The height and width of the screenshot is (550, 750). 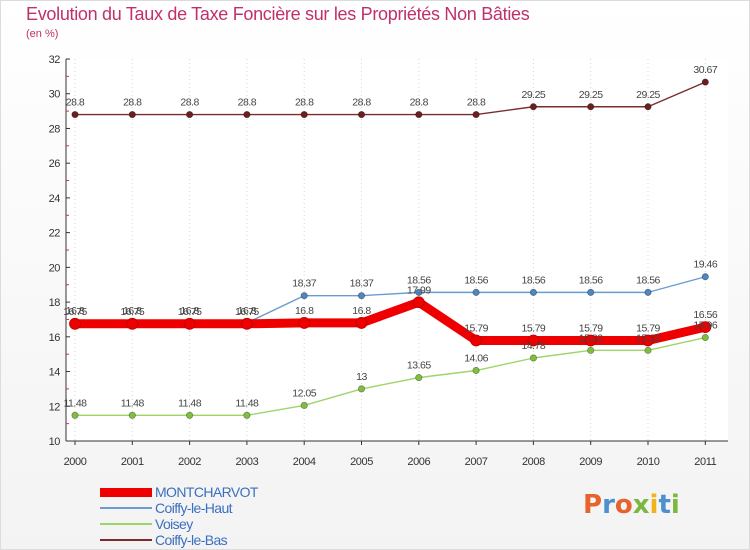 I want to click on x-tick-label: 2003, so click(x=246, y=462).